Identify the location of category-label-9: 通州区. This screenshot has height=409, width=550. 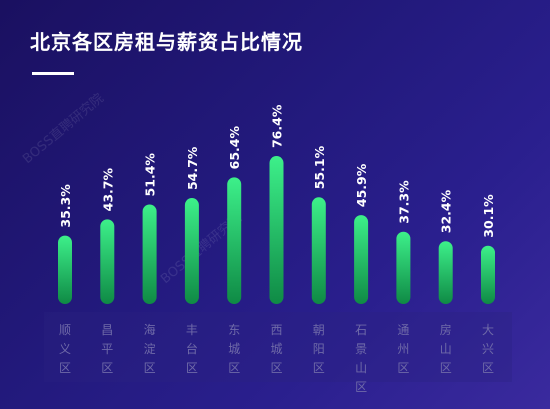
(403, 349).